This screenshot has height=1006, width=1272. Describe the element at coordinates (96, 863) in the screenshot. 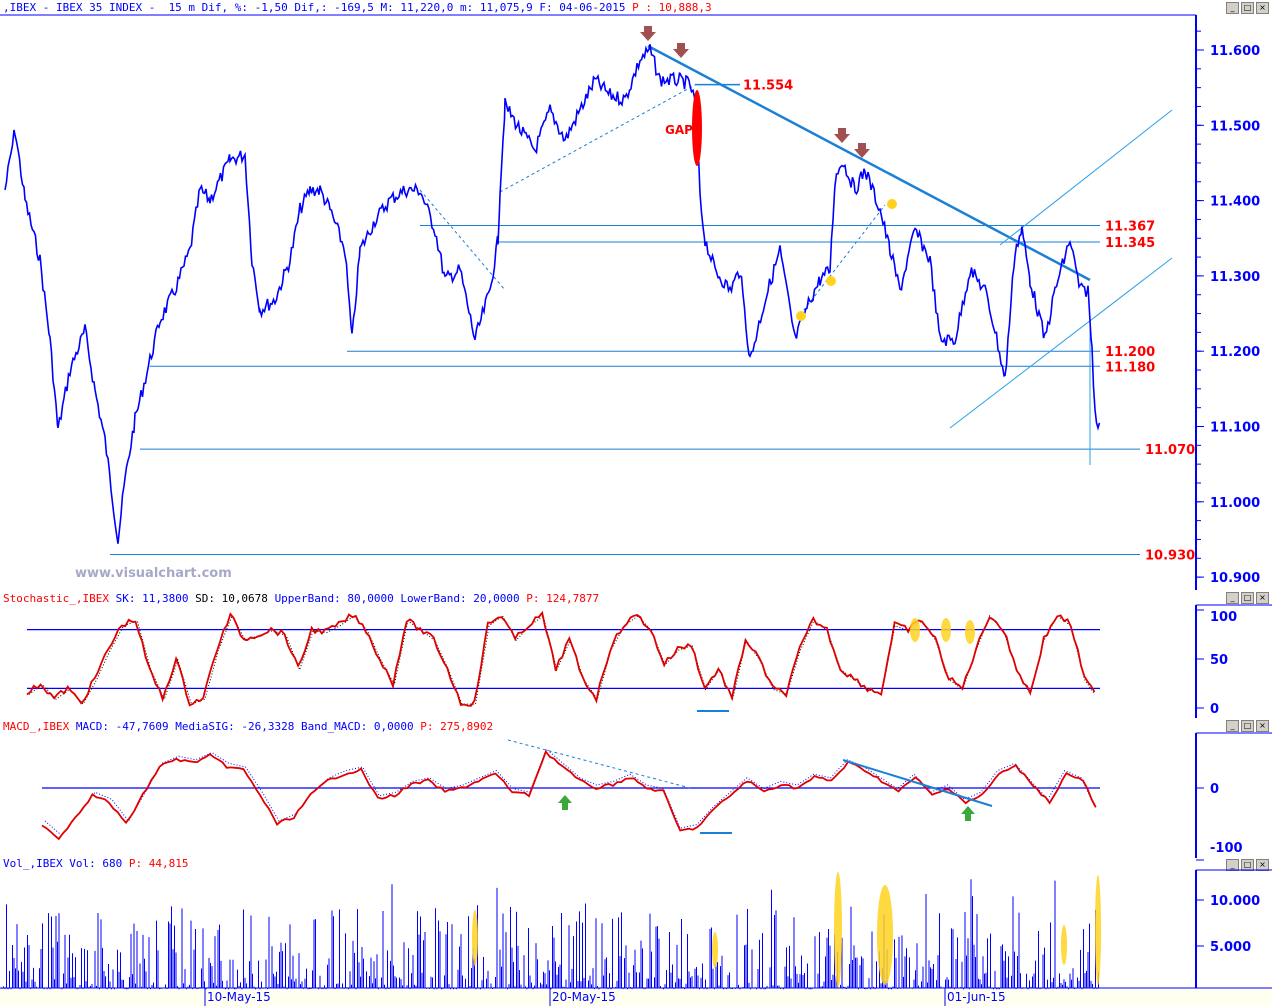

I see `vol-header: Vol_,IBEX Vol: 680 P: 44,815` at that location.